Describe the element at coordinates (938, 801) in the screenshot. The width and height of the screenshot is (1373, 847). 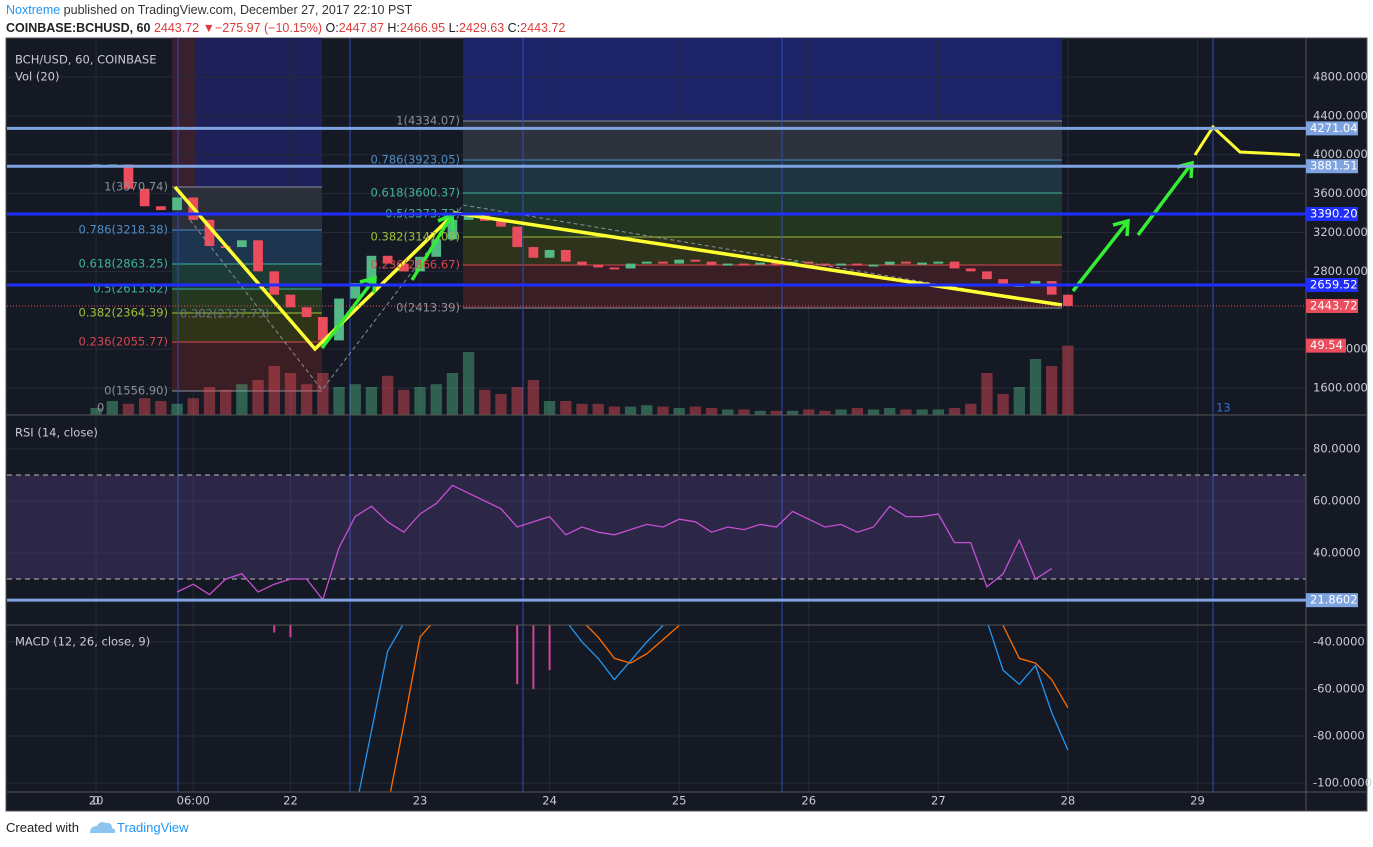
I see `x-tick-label: 27` at that location.